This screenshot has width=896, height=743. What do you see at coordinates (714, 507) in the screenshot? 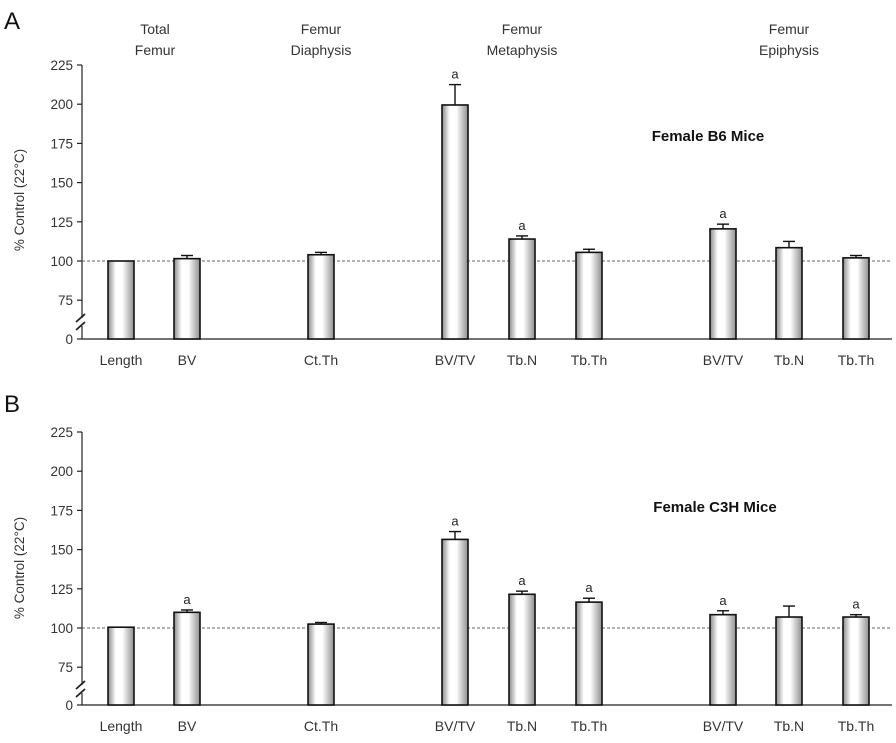
I see `strain-label: Female C3H Mice` at bounding box center [714, 507].